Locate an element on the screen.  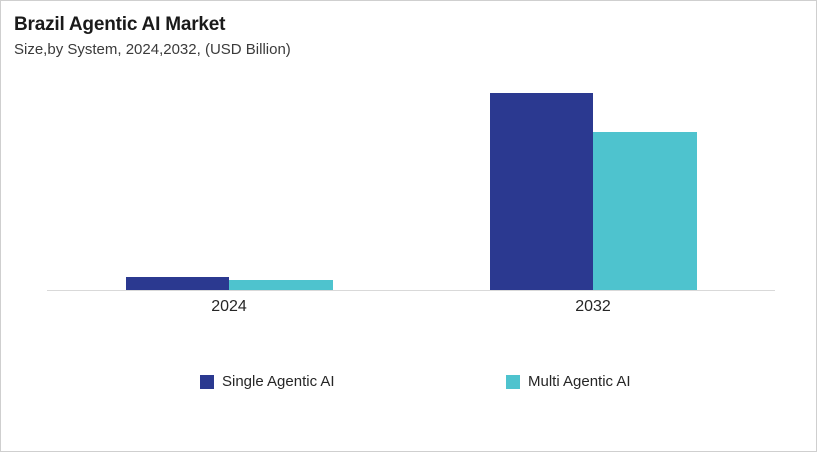
legend-swatch-single-agentic-ai is located at coordinates (207, 382).